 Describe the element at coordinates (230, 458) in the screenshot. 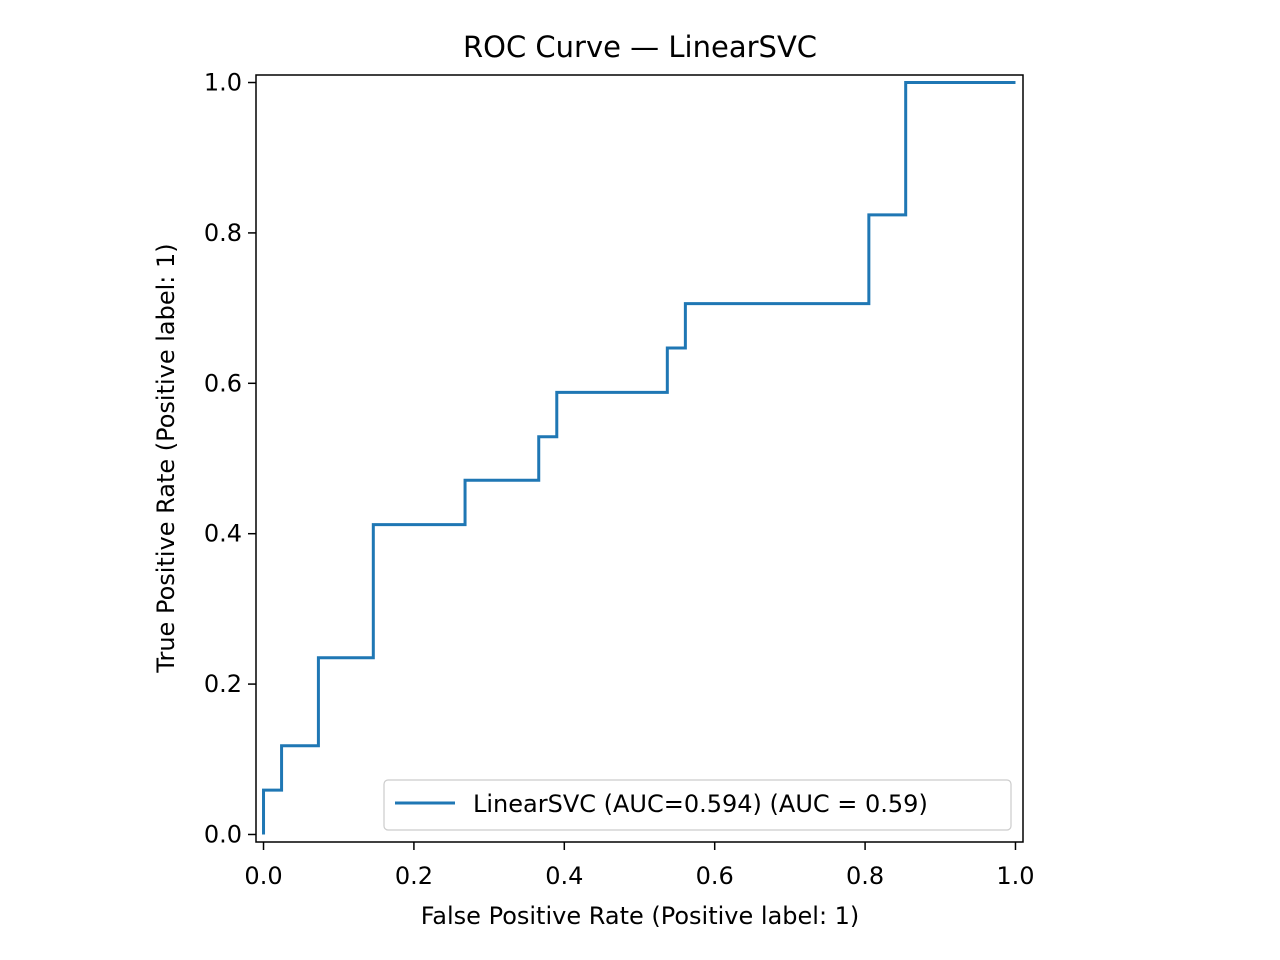

I see `y-axis-ticks: 0.0 0.2 0.4 0.6 0.8 1.0` at that location.